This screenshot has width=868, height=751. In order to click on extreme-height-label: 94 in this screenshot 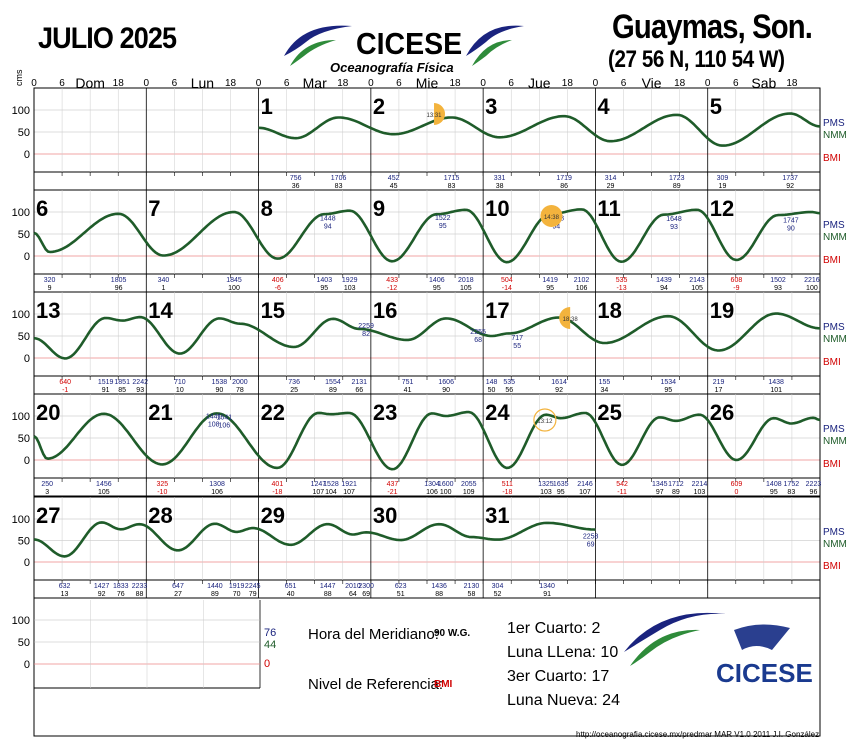, I will do `click(664, 288)`.